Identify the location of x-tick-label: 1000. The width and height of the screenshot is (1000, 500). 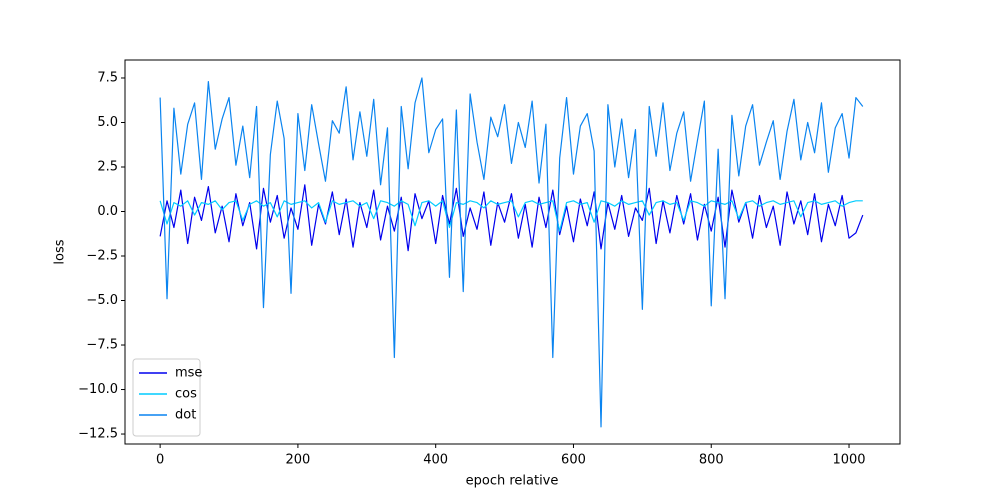
(848, 460).